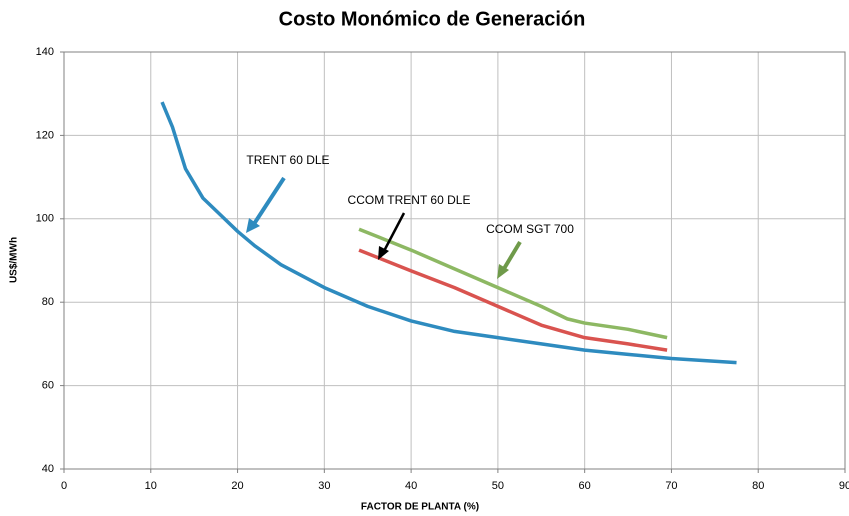 The width and height of the screenshot is (849, 516). What do you see at coordinates (844, 486) in the screenshot?
I see `x-tick-label: 90` at bounding box center [844, 486].